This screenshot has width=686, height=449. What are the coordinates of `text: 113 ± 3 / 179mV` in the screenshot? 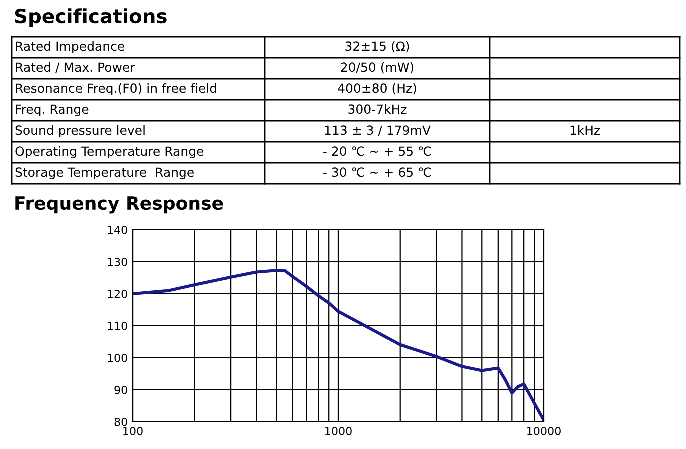 It's located at (378, 131).